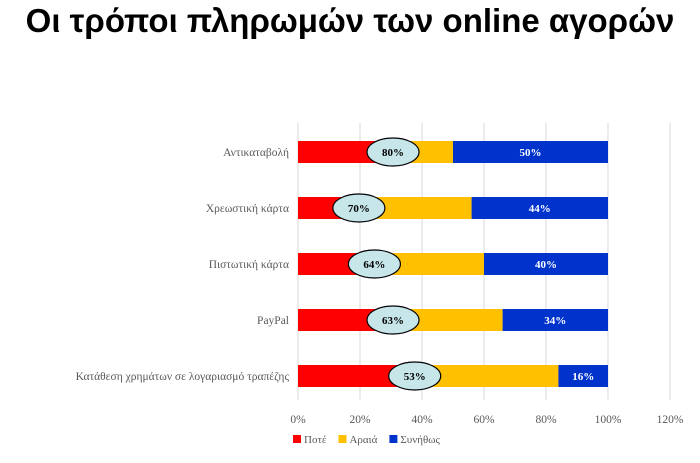  I want to click on callout-label: 80%, so click(393, 153).